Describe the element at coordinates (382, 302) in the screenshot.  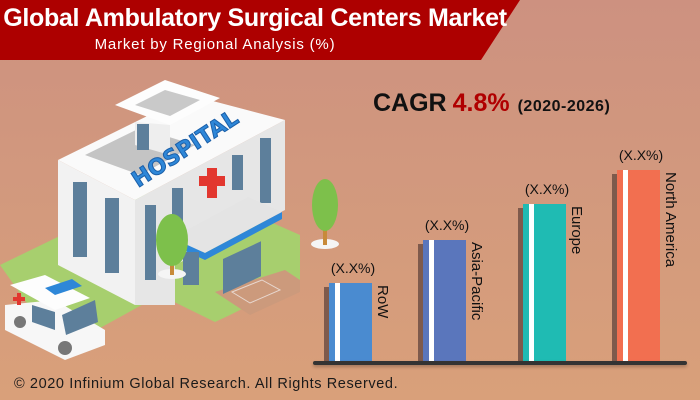
I see `bar-category-label: RoW` at that location.